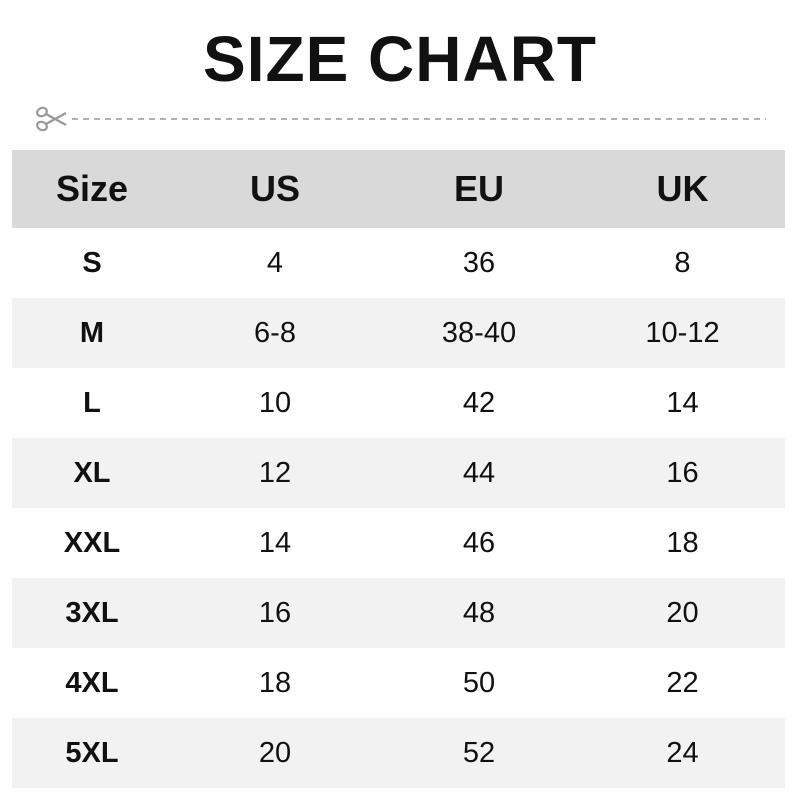 The width and height of the screenshot is (800, 800). What do you see at coordinates (275, 612) in the screenshot?
I see `cell-us: 16` at bounding box center [275, 612].